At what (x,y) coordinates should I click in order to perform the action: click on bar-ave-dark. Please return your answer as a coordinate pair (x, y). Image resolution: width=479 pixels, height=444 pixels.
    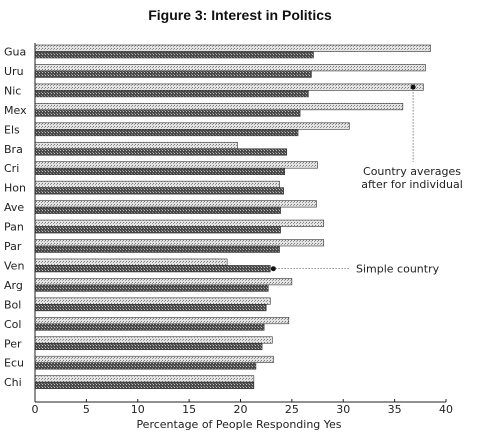
    Looking at the image, I should click on (157, 210).